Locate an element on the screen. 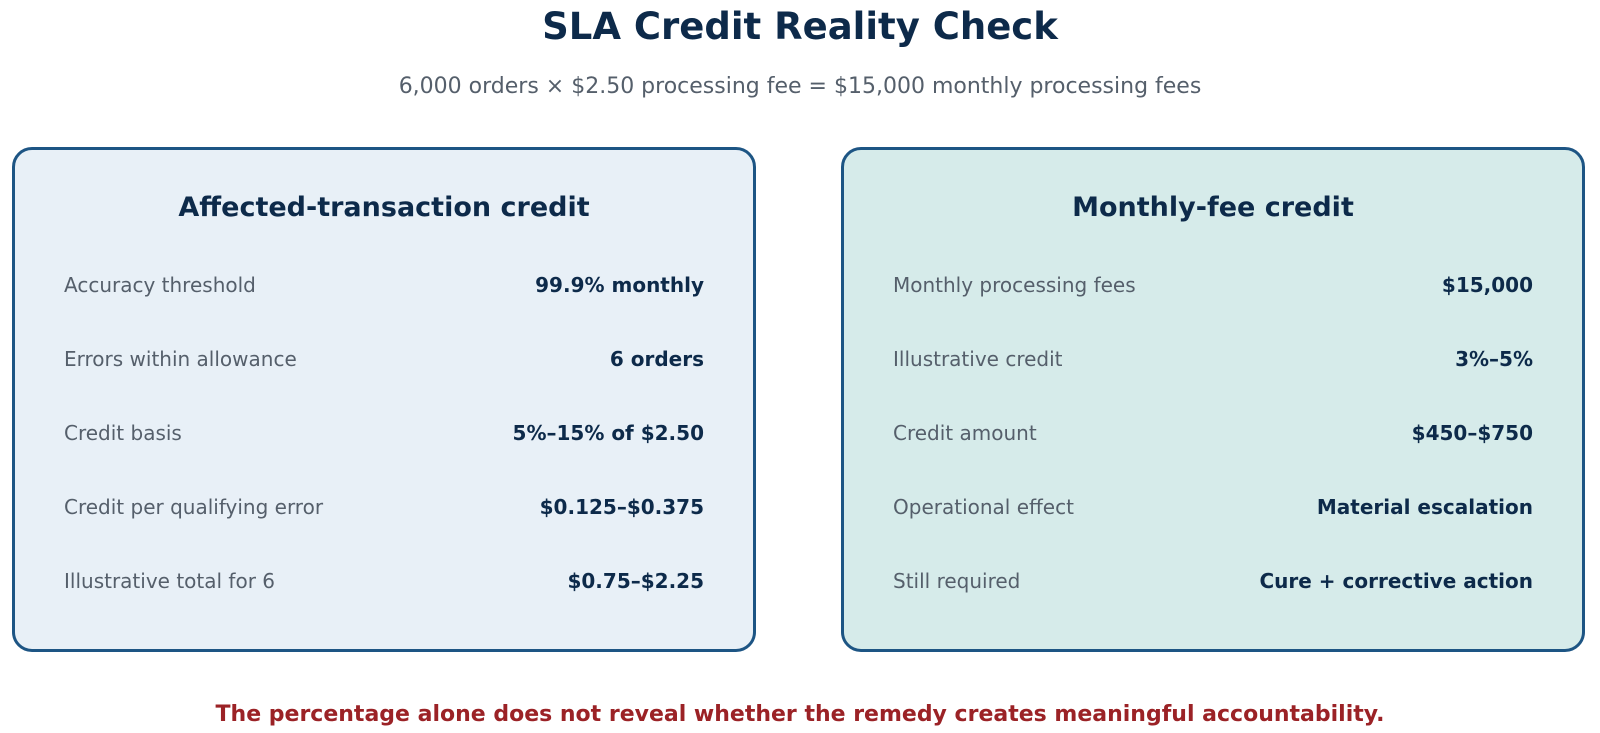 This screenshot has height=733, width=1600. row-value: Material escalation is located at coordinates (1424, 507).